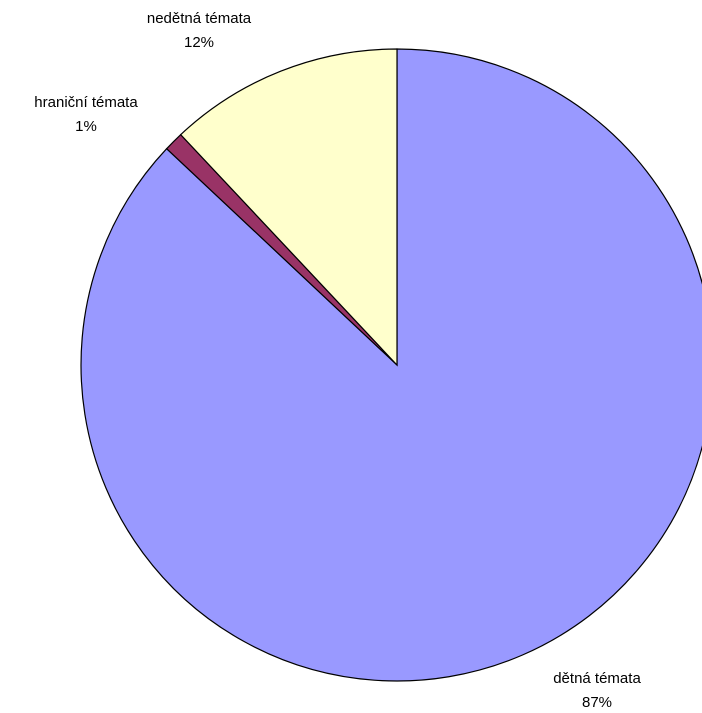 This screenshot has width=702, height=713. What do you see at coordinates (288, 207) in the screenshot?
I see `pie-slice-nedetna-temata` at bounding box center [288, 207].